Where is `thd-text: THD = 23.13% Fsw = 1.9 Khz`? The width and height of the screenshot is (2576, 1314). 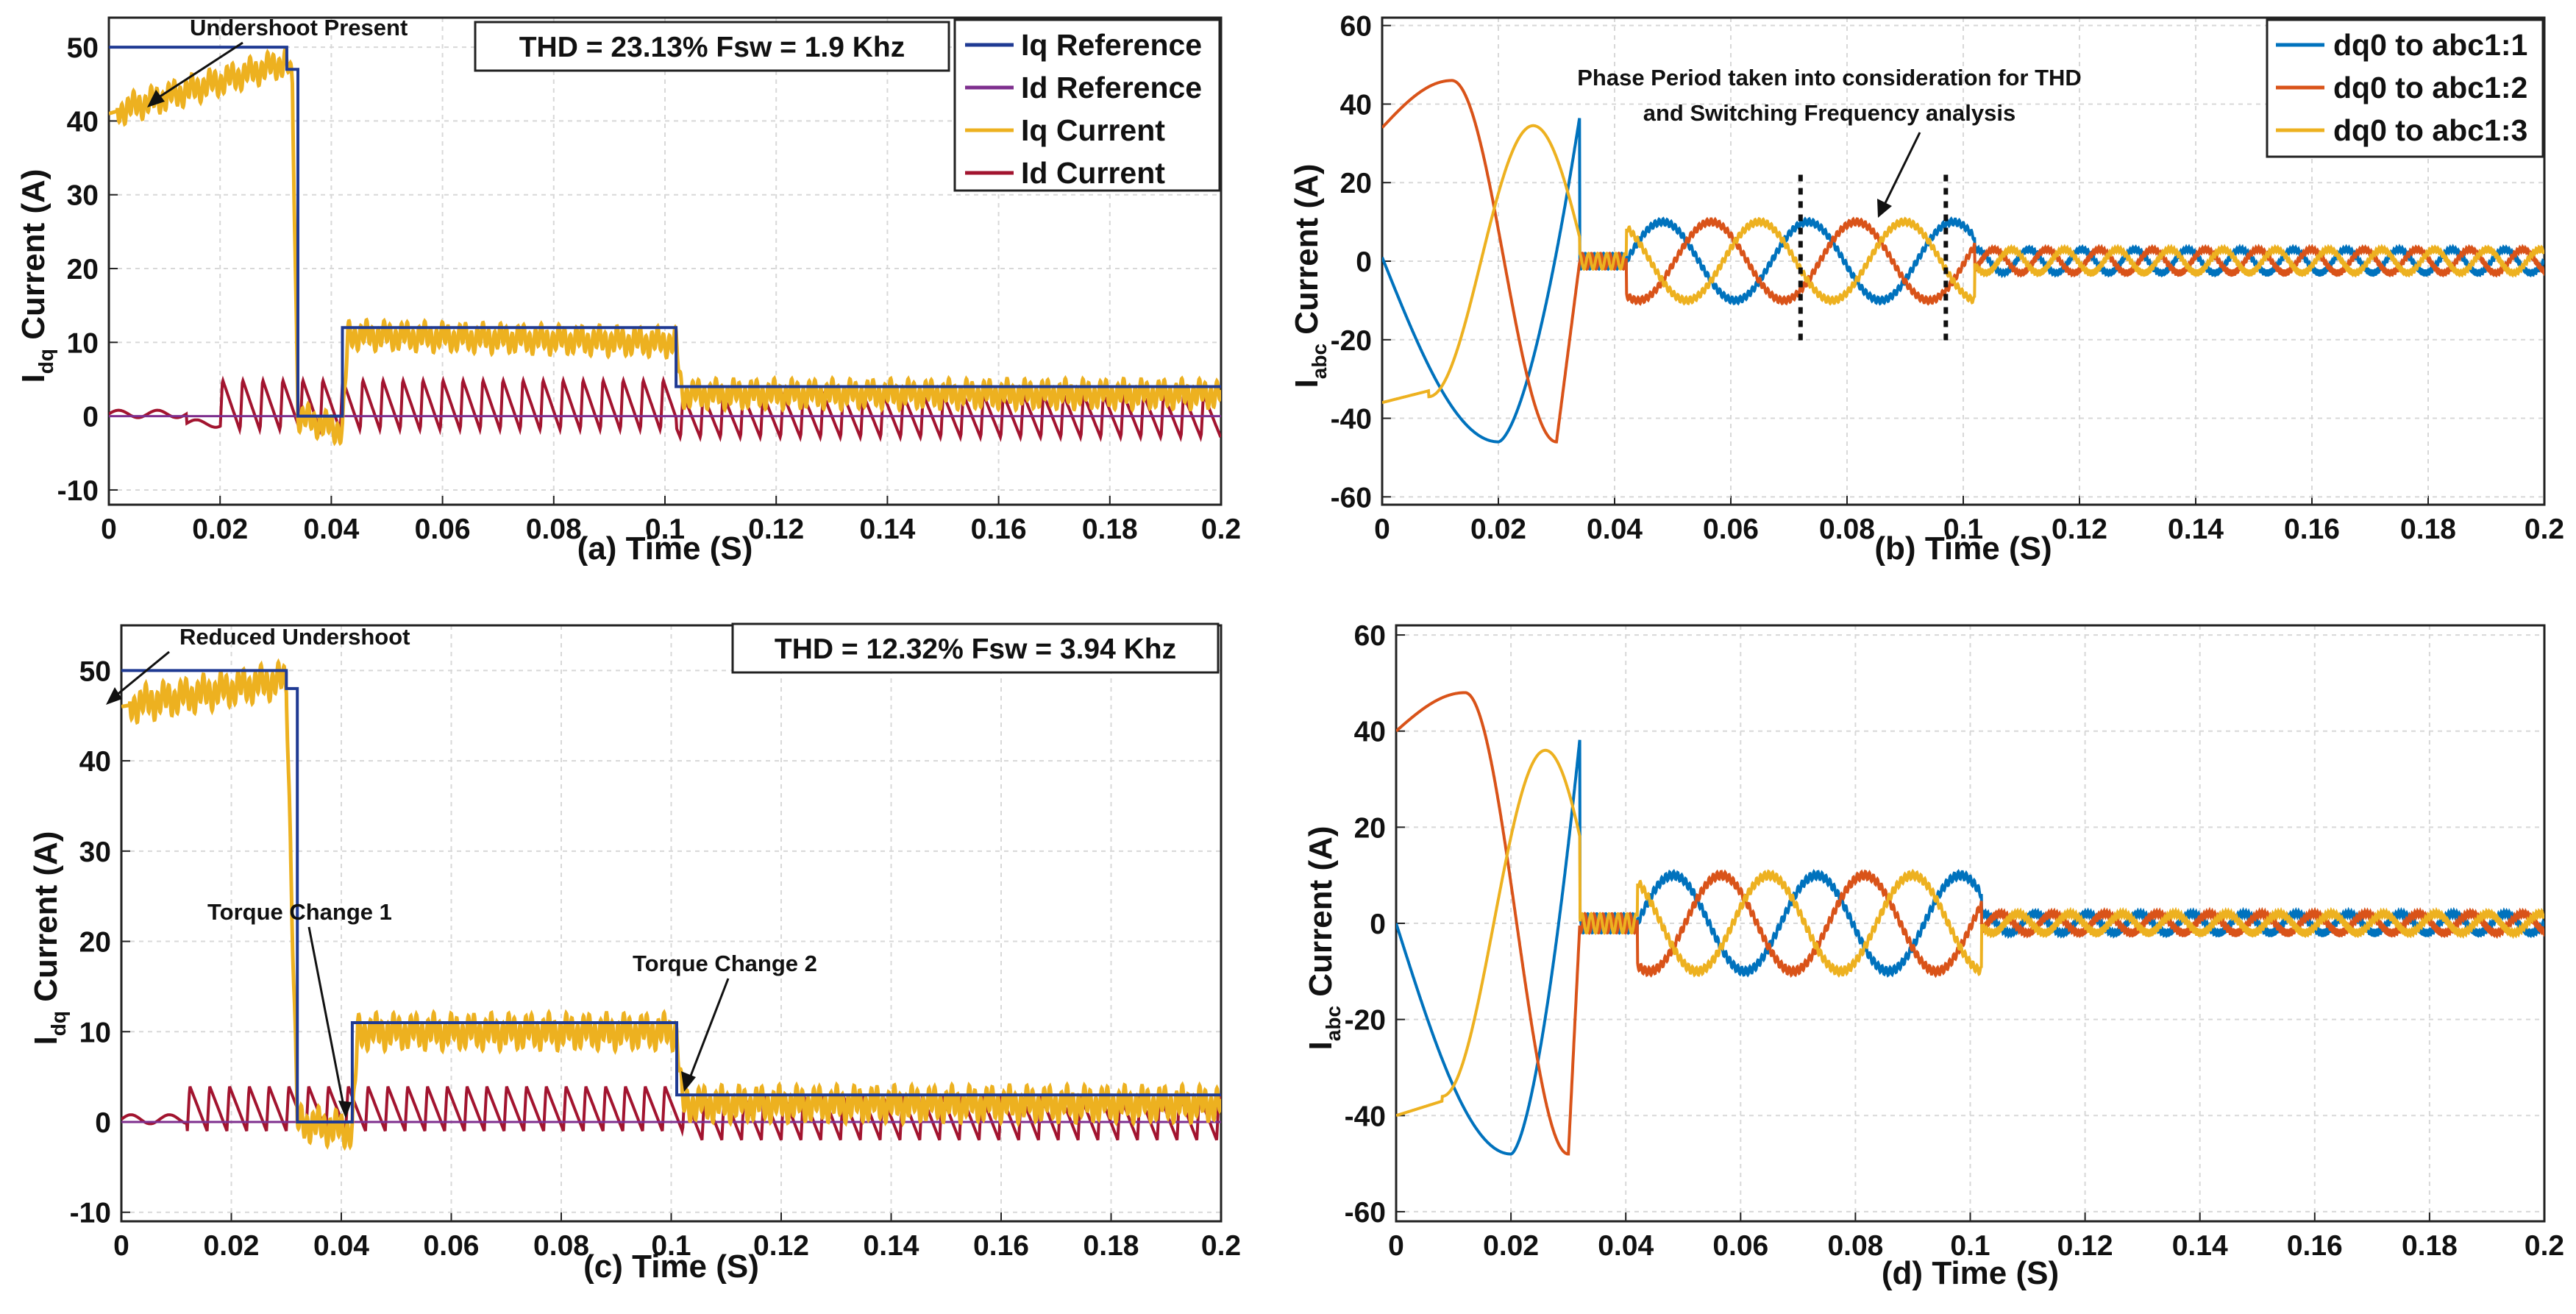
thd-text: THD = 23.13% Fsw = 1.9 Khz is located at coordinates (712, 47).